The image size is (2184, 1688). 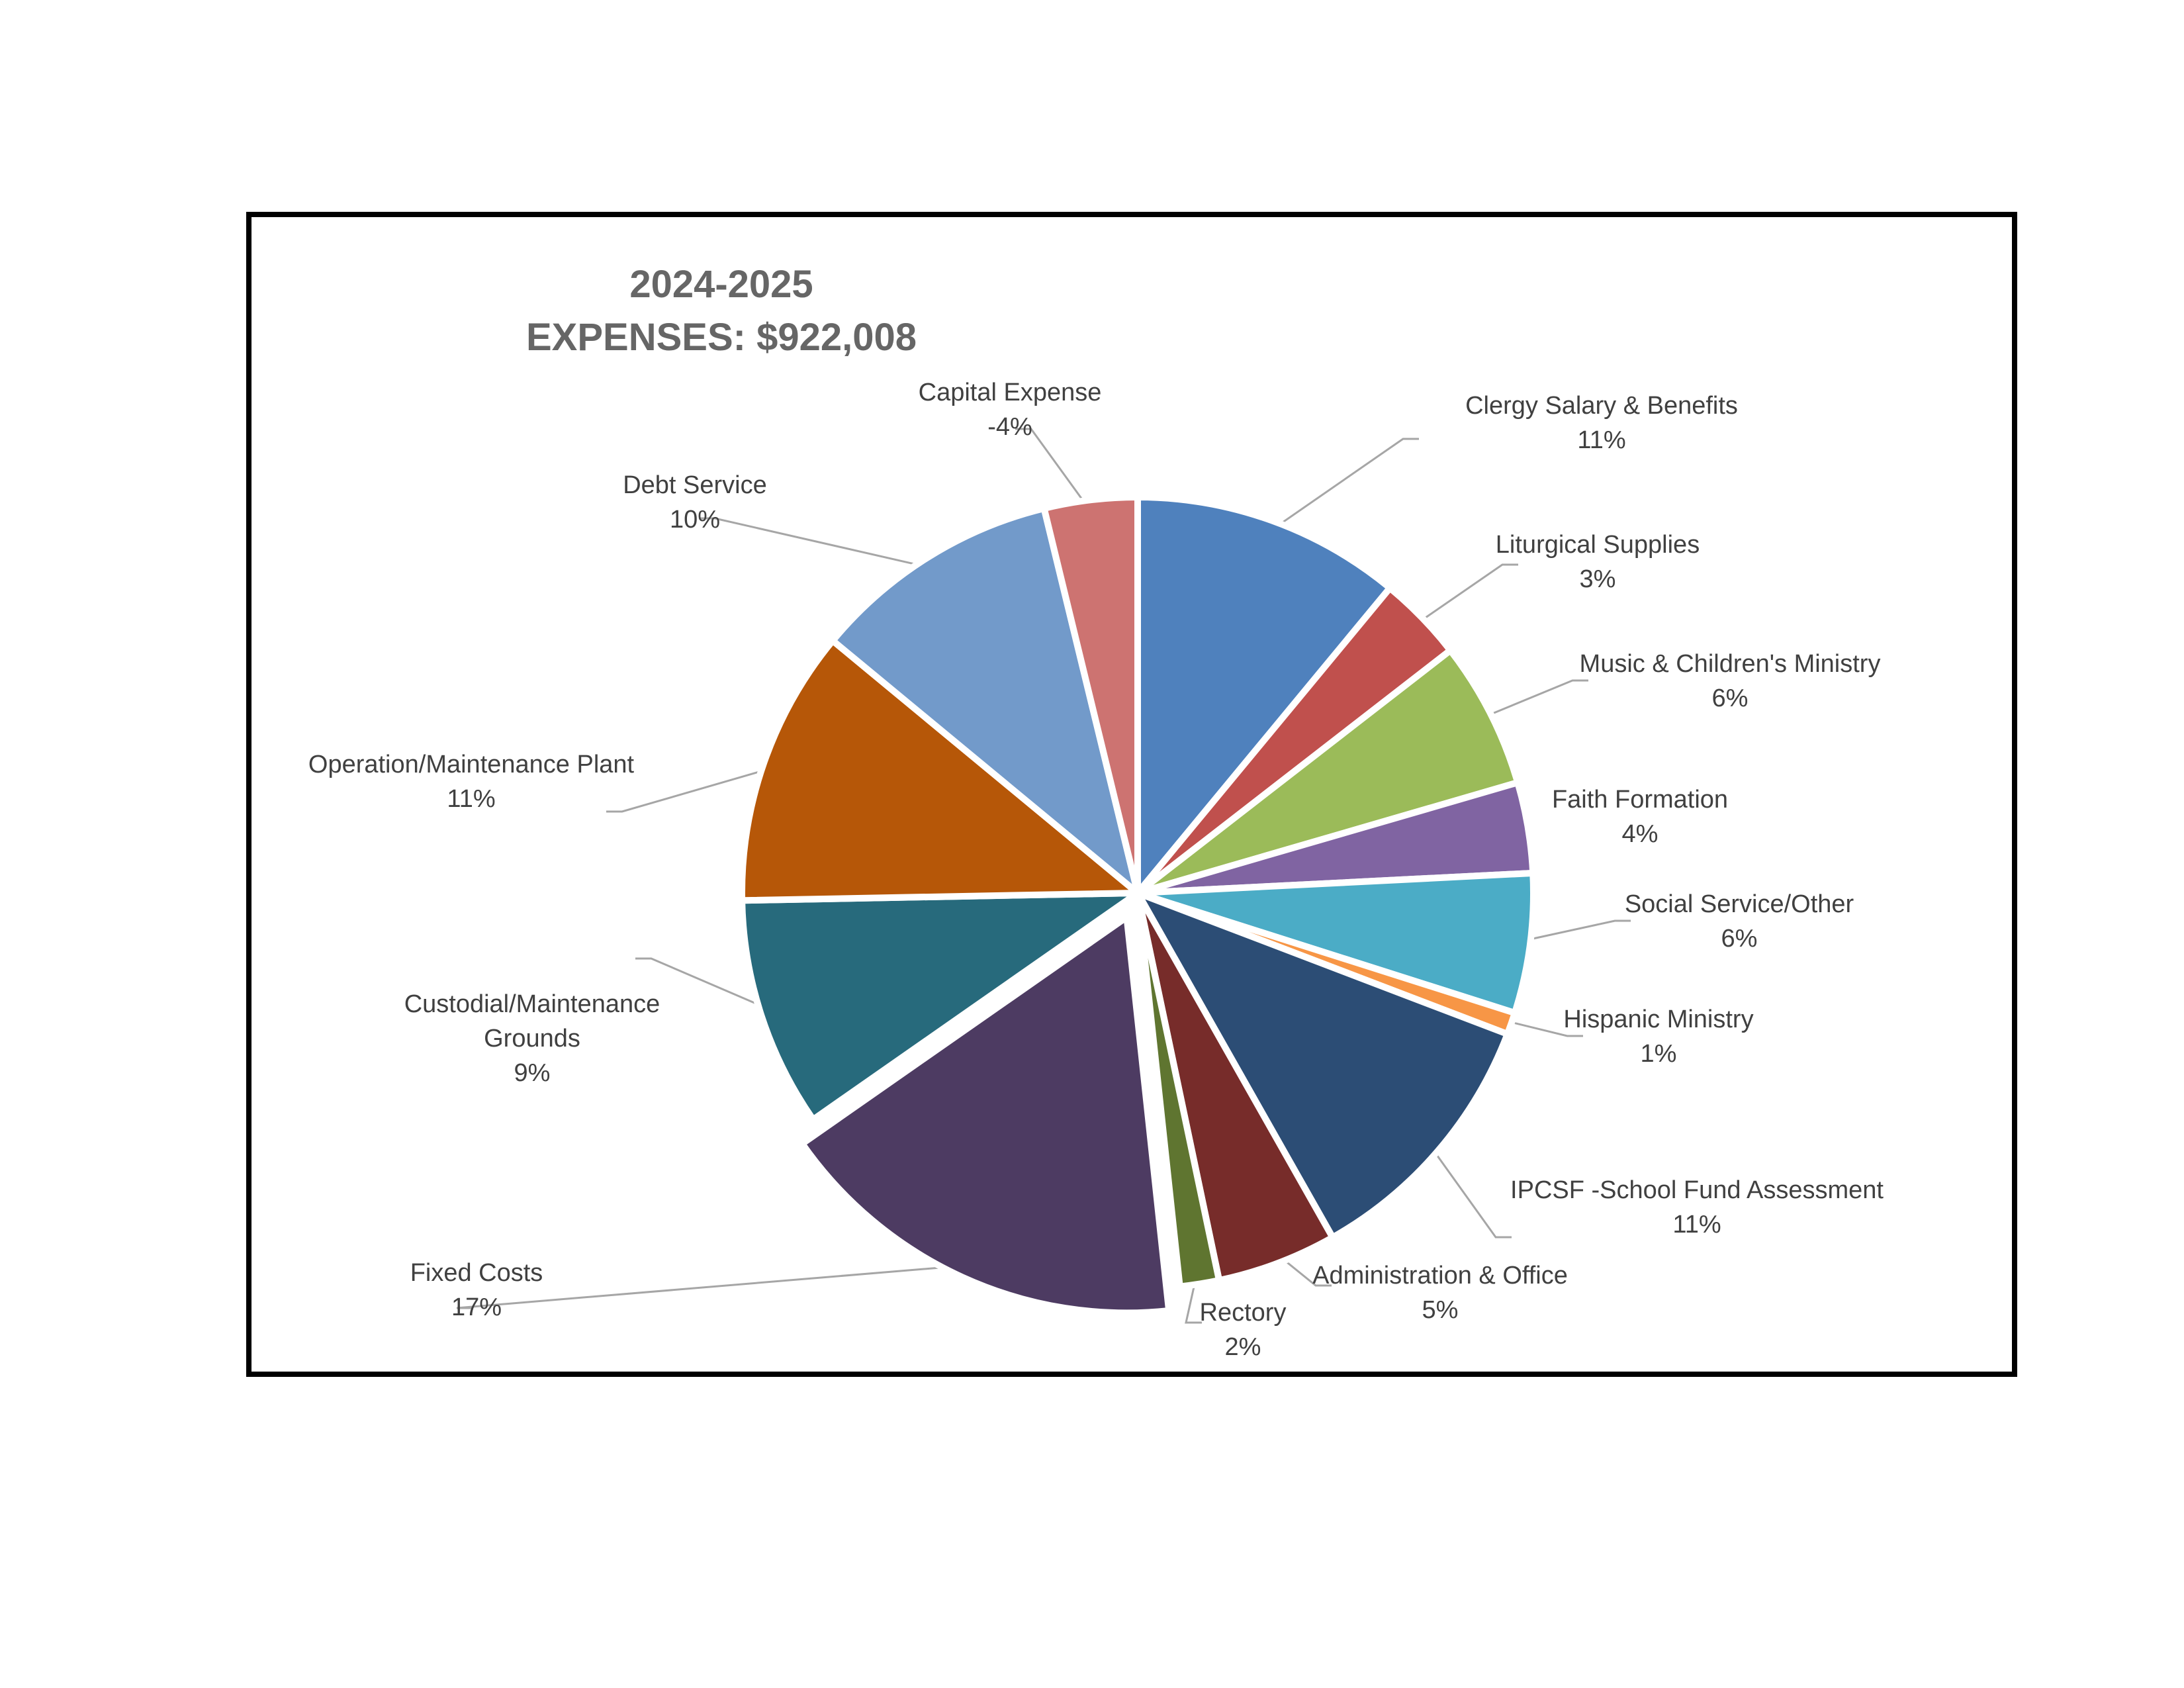 What do you see at coordinates (1640, 800) in the screenshot?
I see `slice-name-label-4: Faith Formation` at bounding box center [1640, 800].